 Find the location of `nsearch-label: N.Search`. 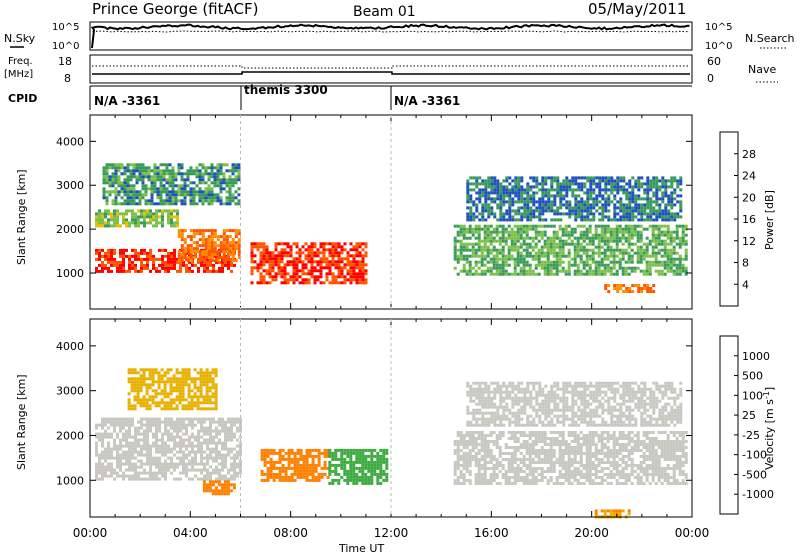

nsearch-label: N.Search is located at coordinates (770, 38).